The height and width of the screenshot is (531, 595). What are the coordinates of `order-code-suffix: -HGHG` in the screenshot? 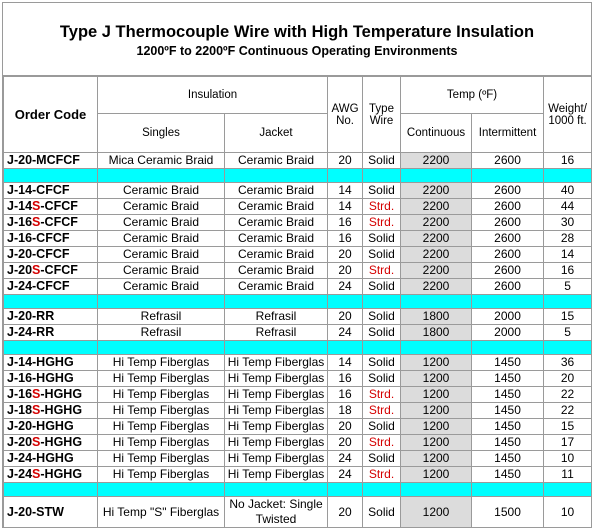 It's located at (61, 442).